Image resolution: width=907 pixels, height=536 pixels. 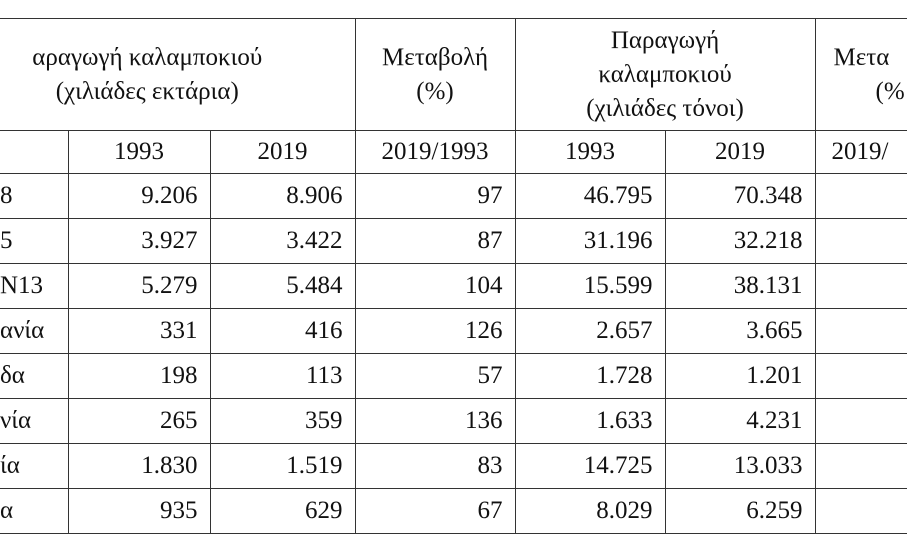 What do you see at coordinates (147, 57) in the screenshot?
I see `header-line: αραγωγή καλαμποκιού` at bounding box center [147, 57].